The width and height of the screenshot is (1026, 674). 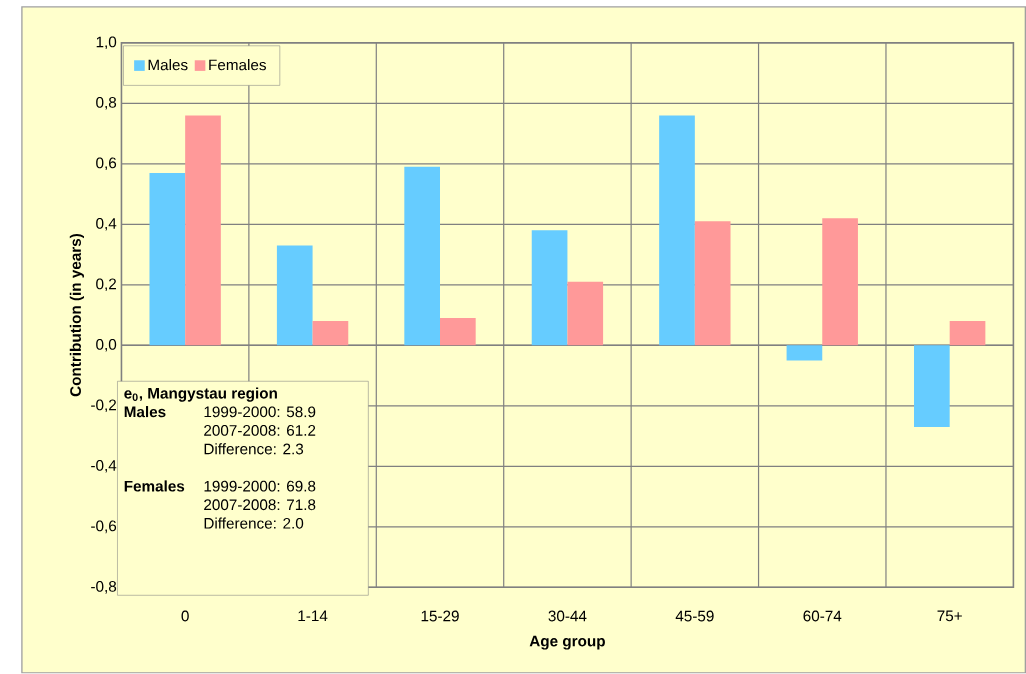 I want to click on x-tick-label: 45-59, so click(x=694, y=616).